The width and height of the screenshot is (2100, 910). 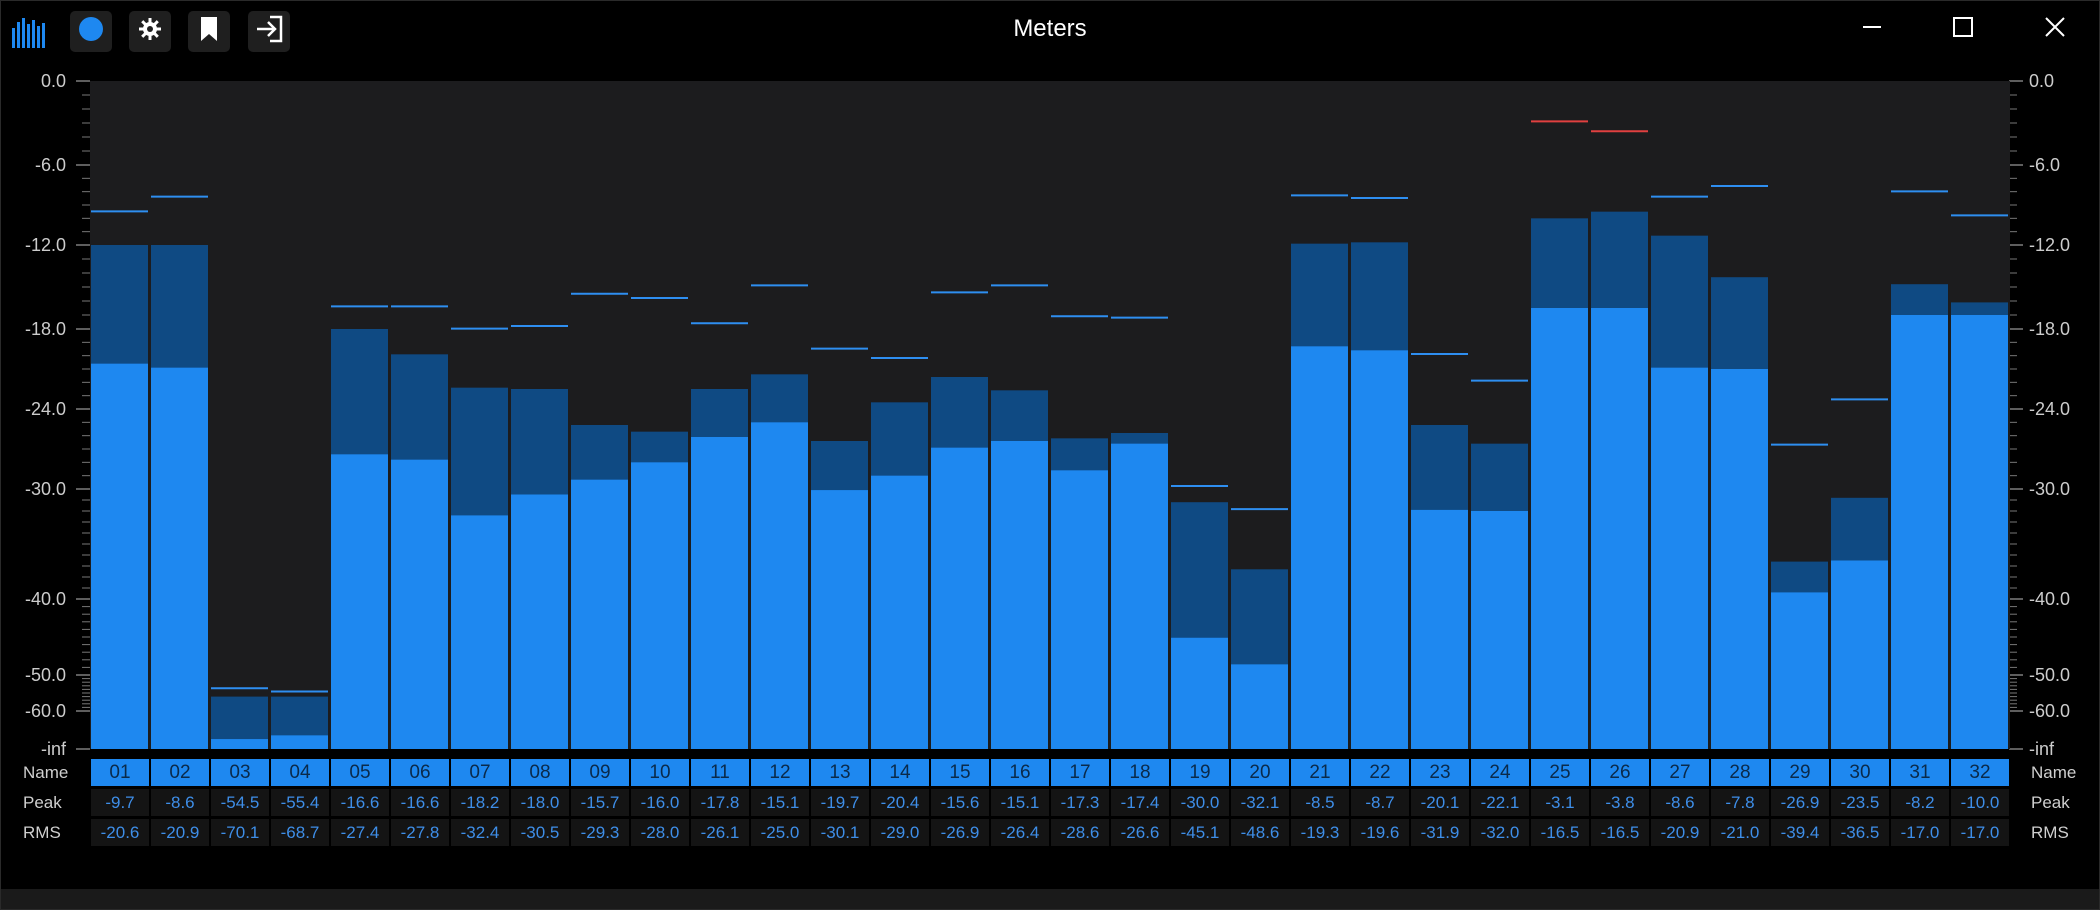 What do you see at coordinates (720, 772) in the screenshot?
I see `name-cell-11: 11` at bounding box center [720, 772].